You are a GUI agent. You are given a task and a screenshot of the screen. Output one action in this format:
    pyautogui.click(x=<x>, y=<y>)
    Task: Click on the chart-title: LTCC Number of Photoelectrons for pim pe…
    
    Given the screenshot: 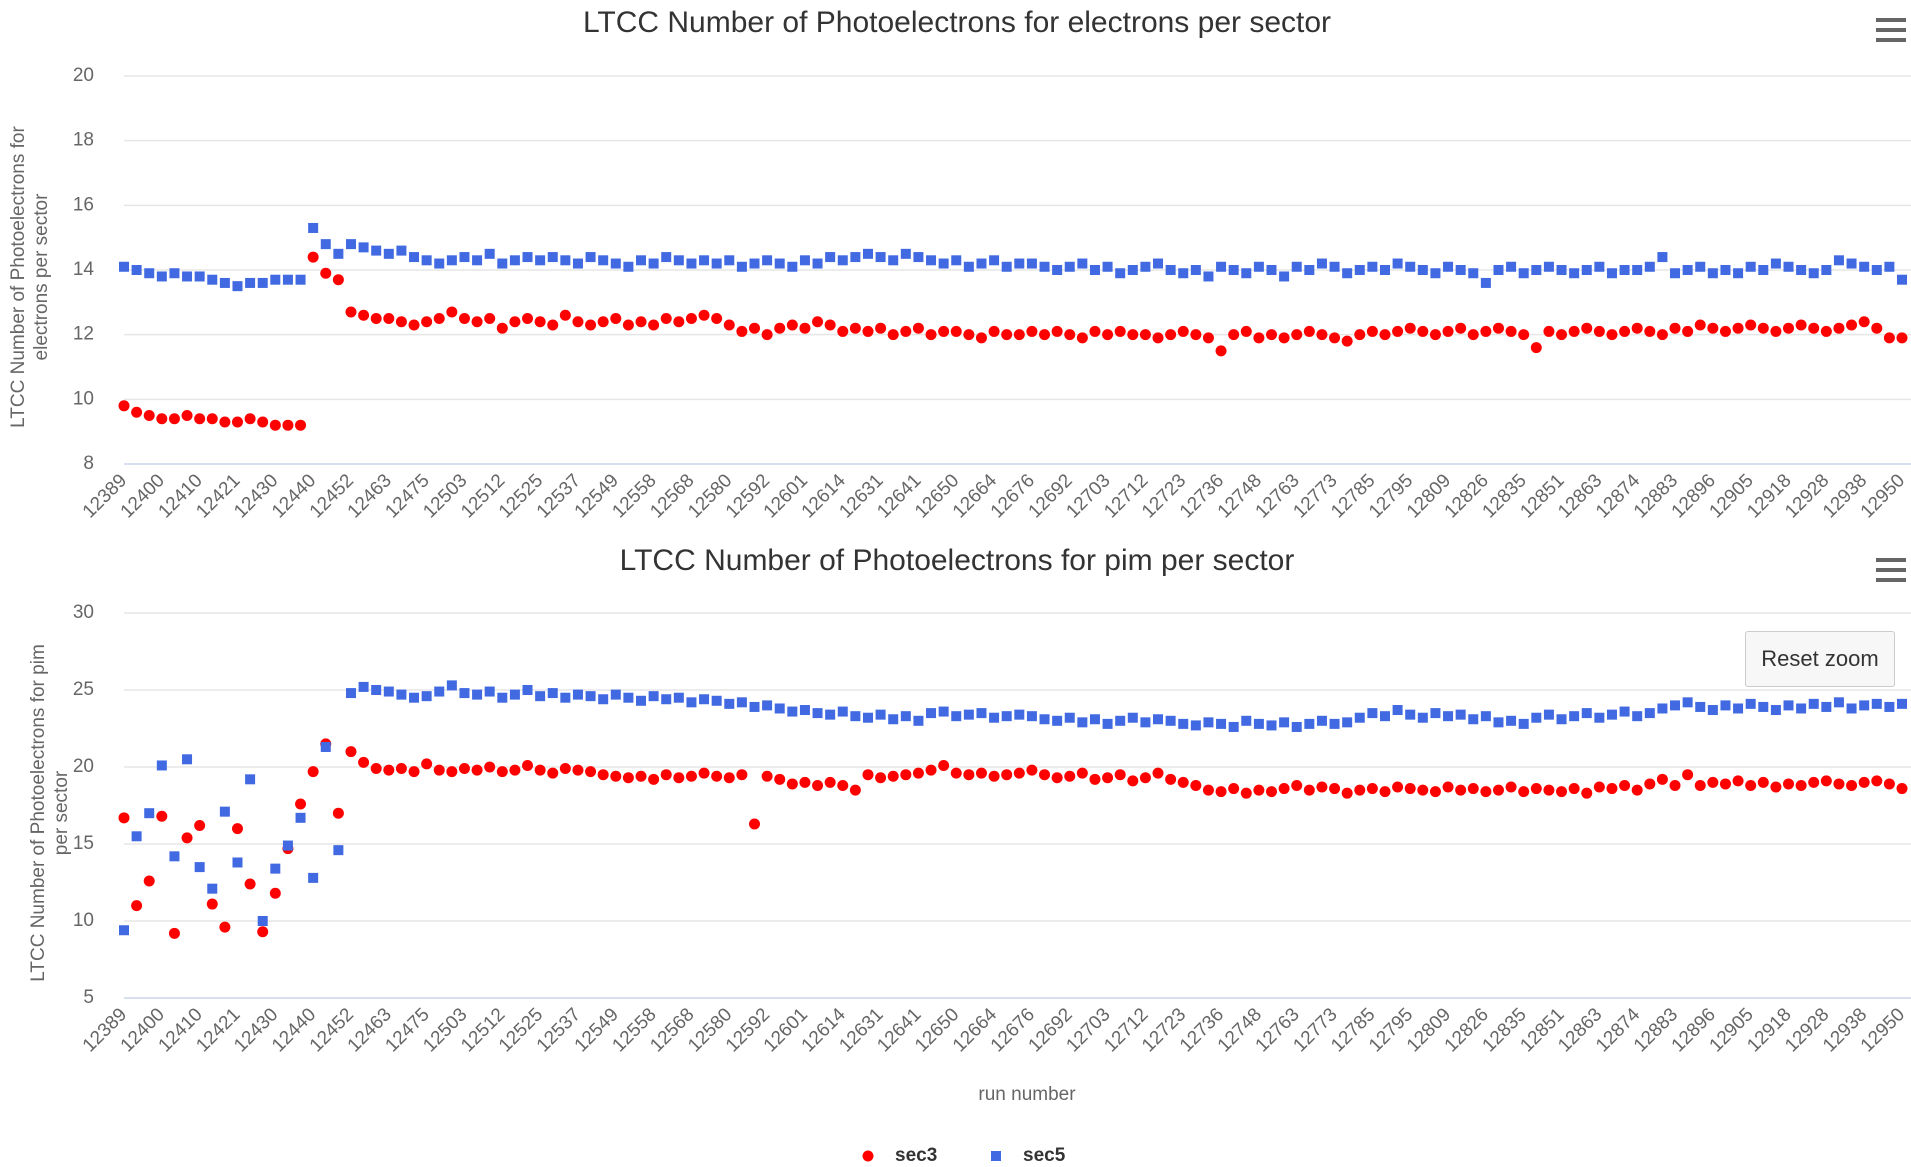 What is the action you would take?
    pyautogui.click(x=957, y=560)
    